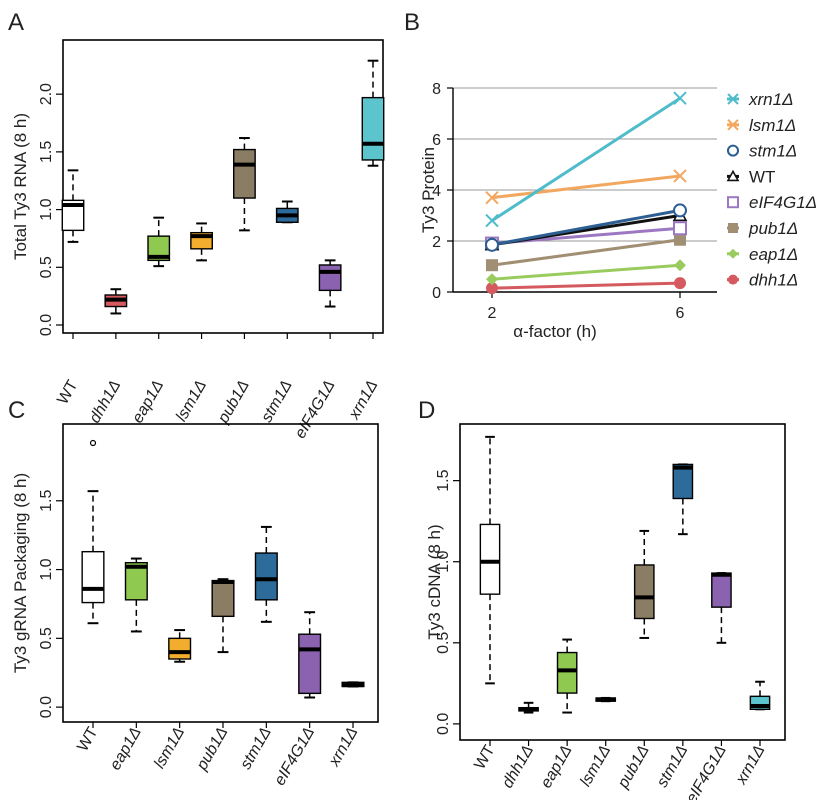  What do you see at coordinates (171, 700) in the screenshot?
I see `box-2: lsm1Δ` at bounding box center [171, 700].